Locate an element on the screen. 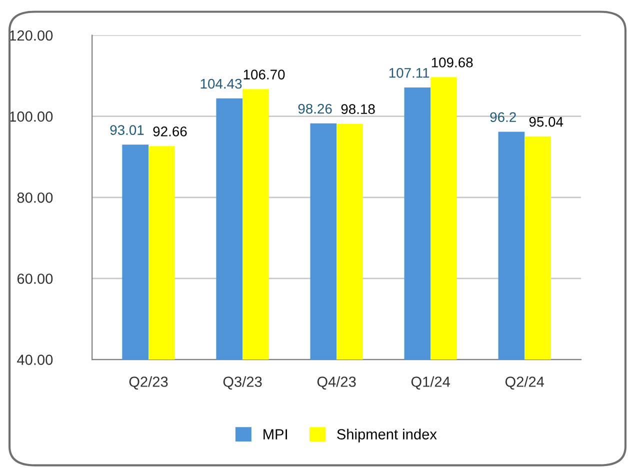 Image resolution: width=635 pixels, height=470 pixels. x-tick-label: Q2/24 is located at coordinates (524, 383).